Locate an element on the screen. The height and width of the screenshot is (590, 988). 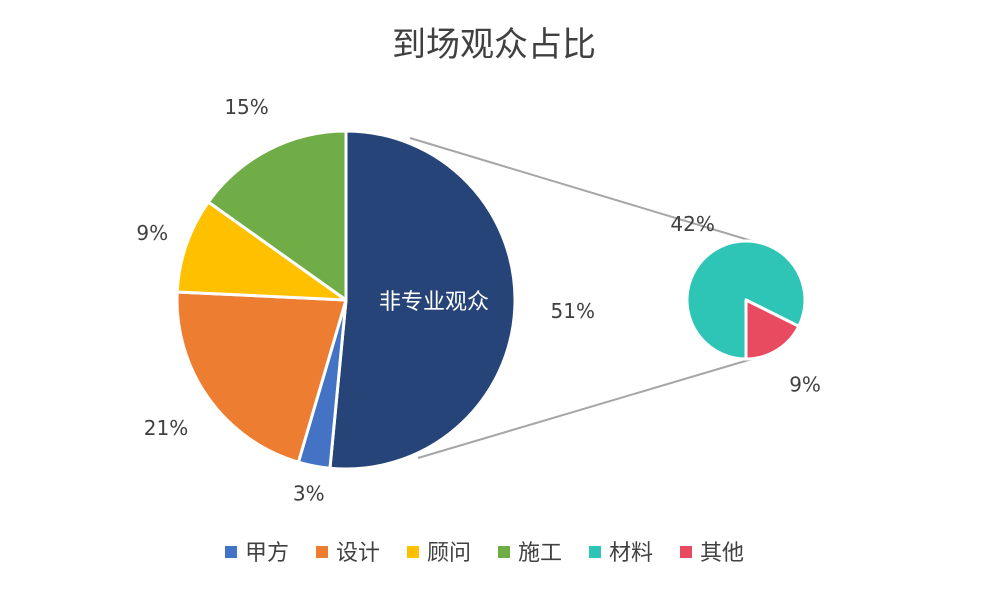
legend-item-5: 其他 is located at coordinates (712, 553).